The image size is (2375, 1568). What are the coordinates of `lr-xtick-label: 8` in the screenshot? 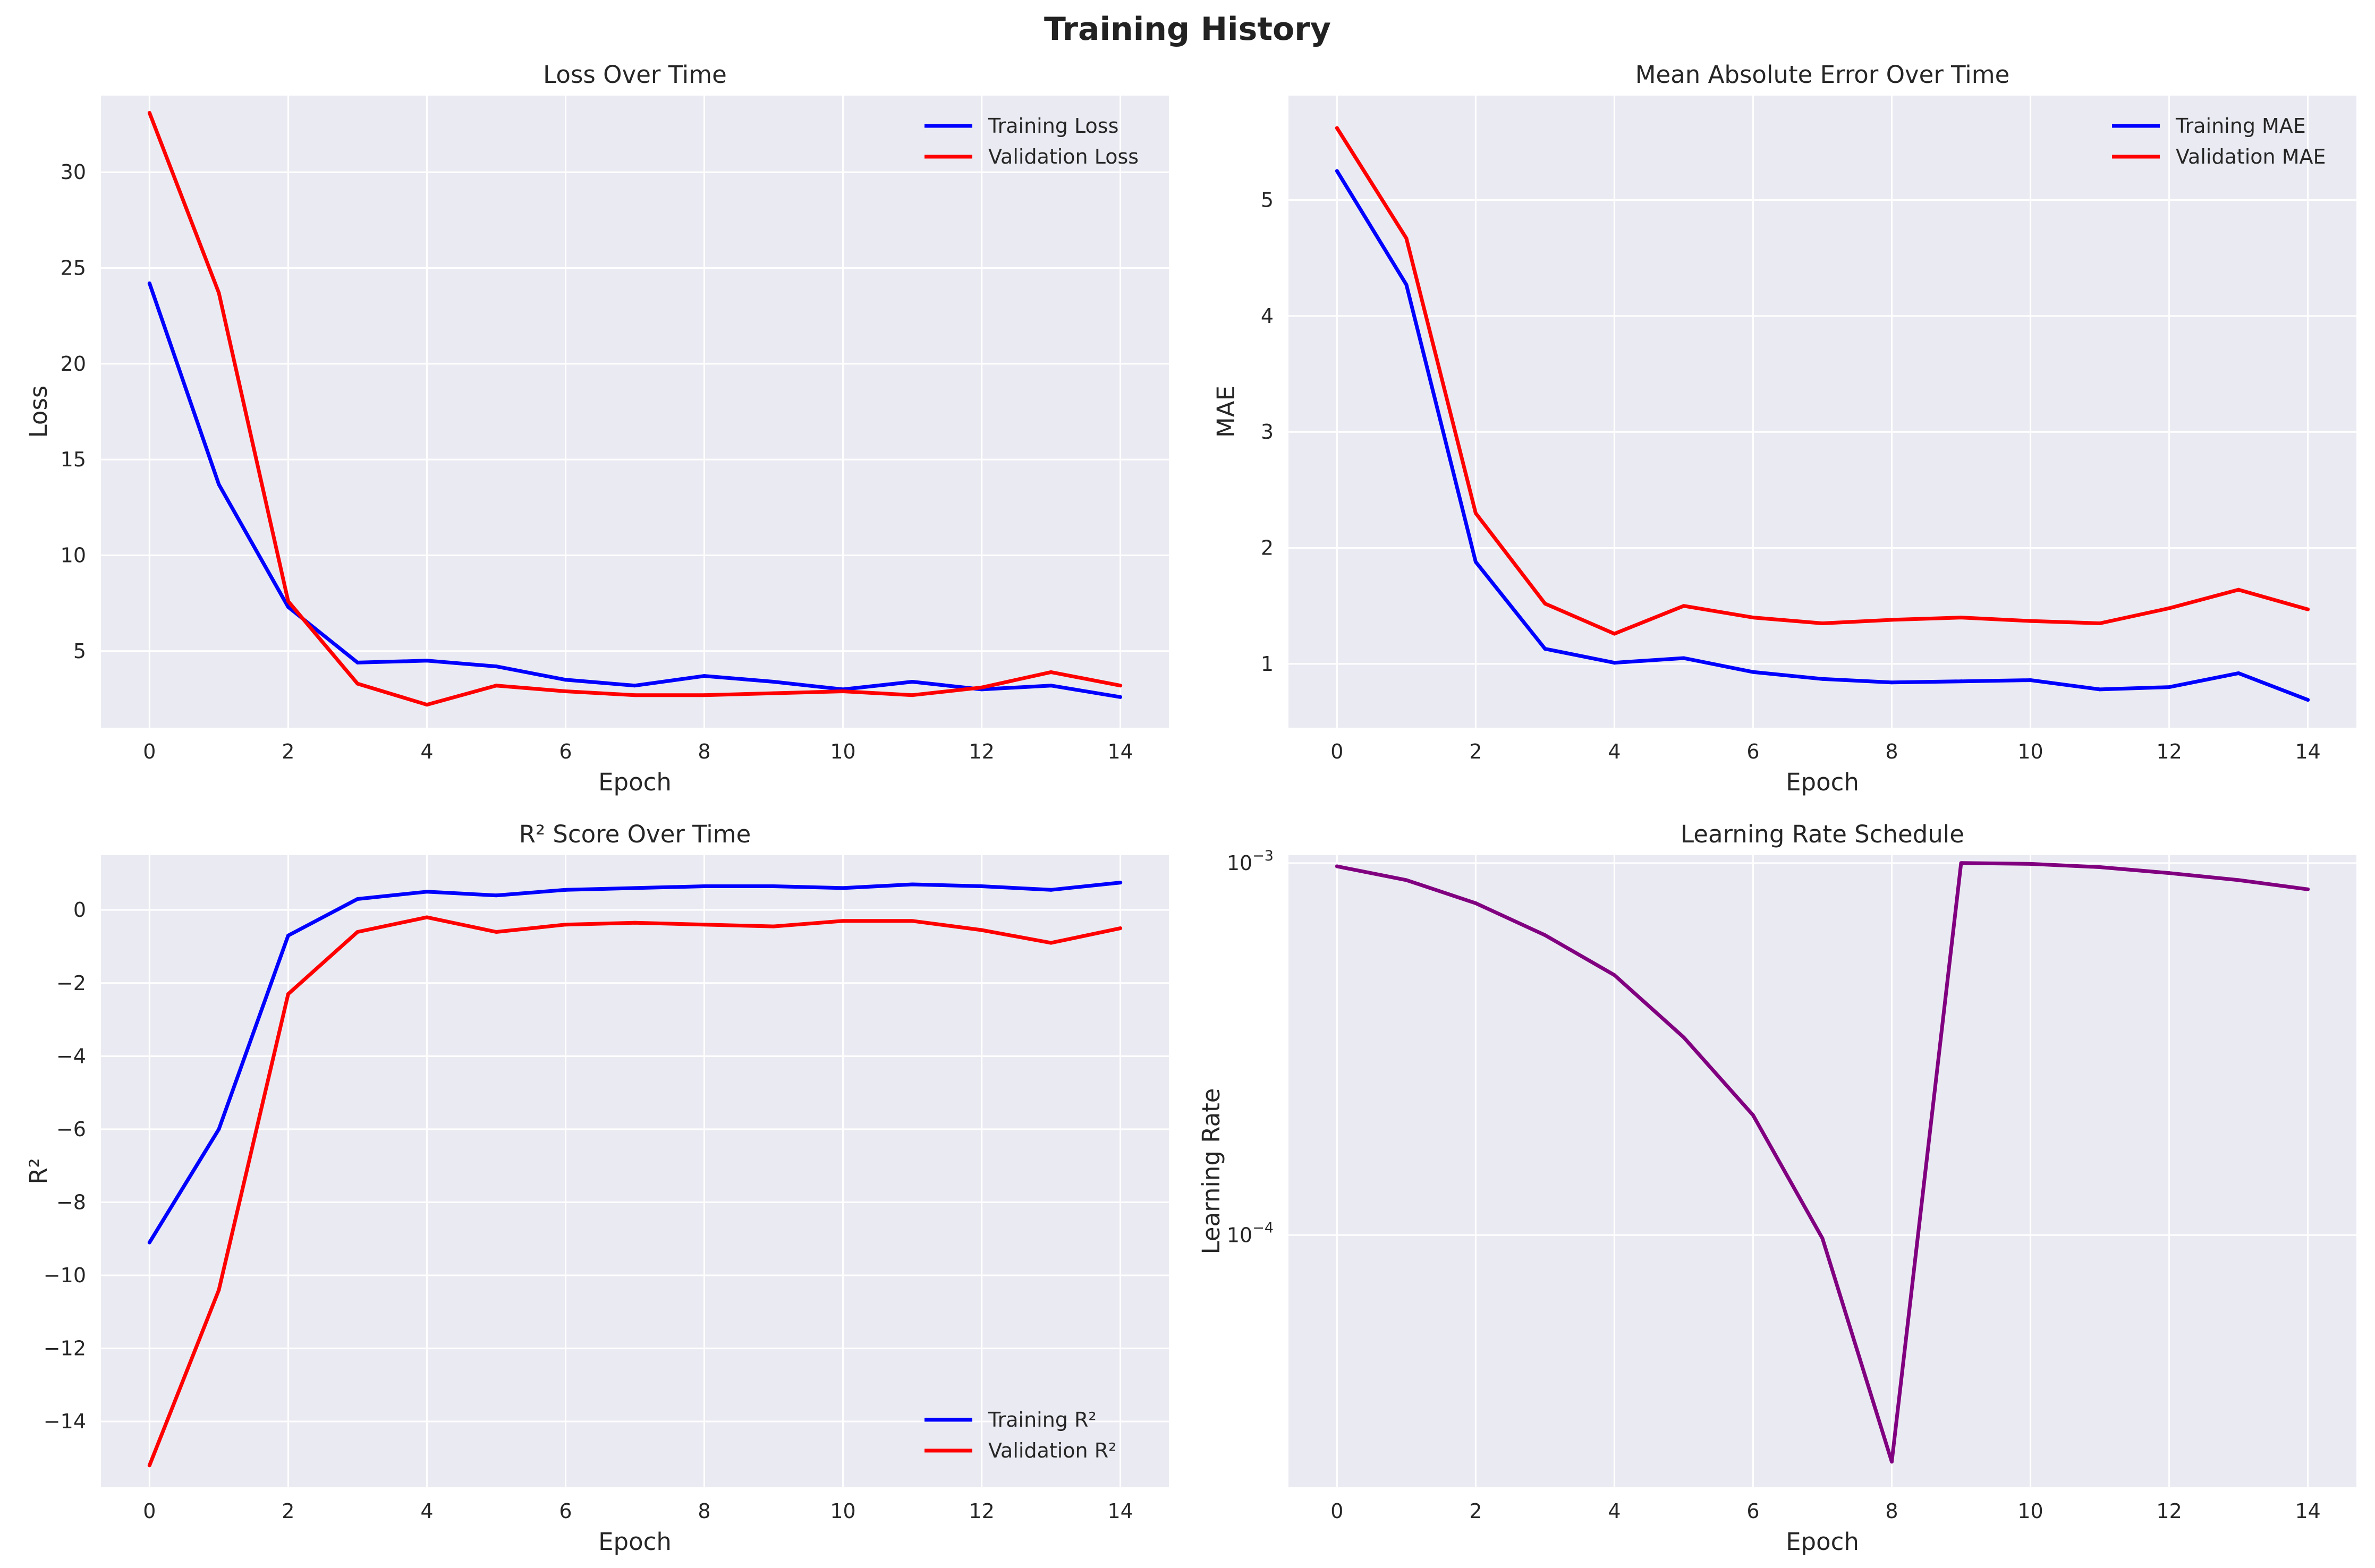 It's located at (1891, 1511).